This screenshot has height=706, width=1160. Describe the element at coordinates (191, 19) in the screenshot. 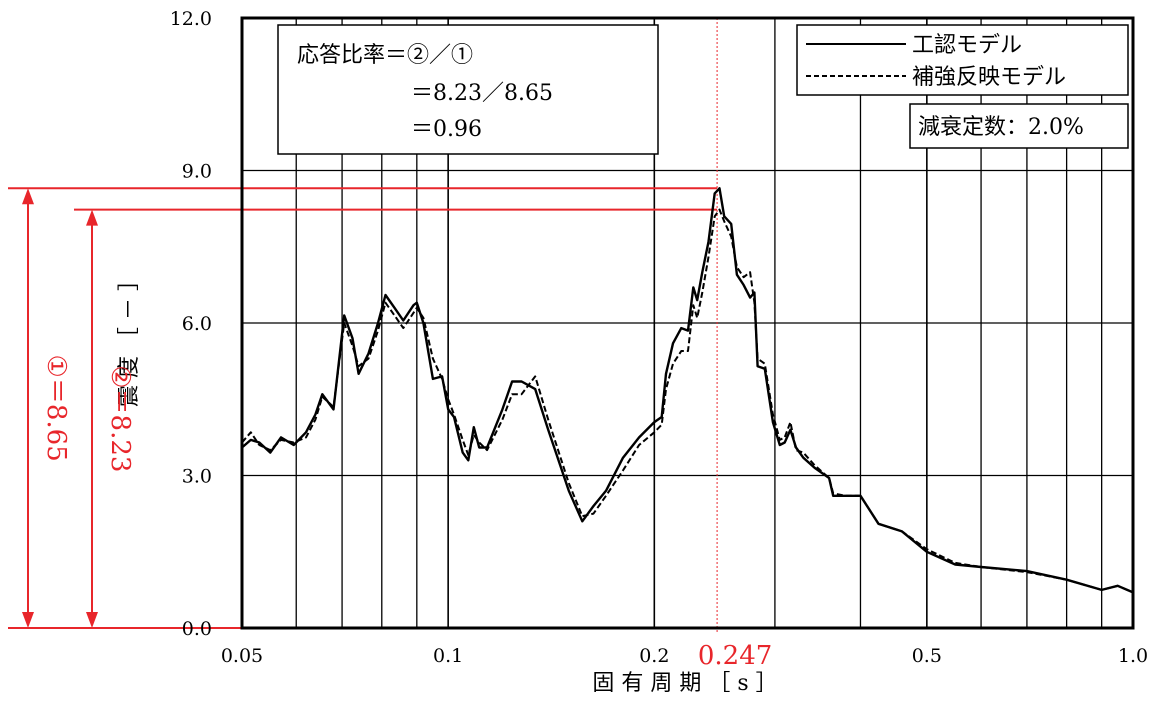

I see `y-tick-label: 12.0` at that location.